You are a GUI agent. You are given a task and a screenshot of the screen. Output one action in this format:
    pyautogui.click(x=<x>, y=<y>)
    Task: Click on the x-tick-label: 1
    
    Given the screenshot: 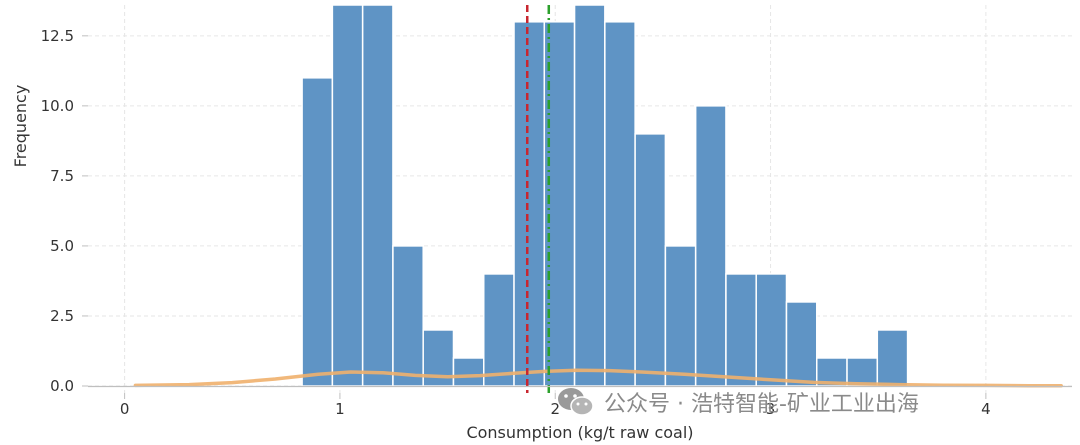 What is the action you would take?
    pyautogui.click(x=340, y=409)
    